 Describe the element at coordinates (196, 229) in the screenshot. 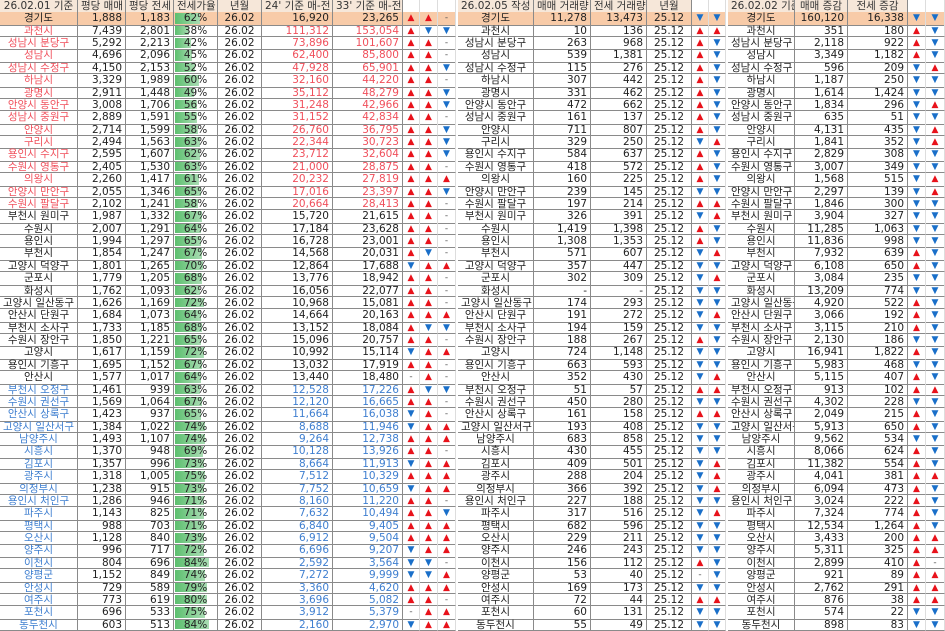

I see `left-jeonse-ratio-cell: 64%` at that location.